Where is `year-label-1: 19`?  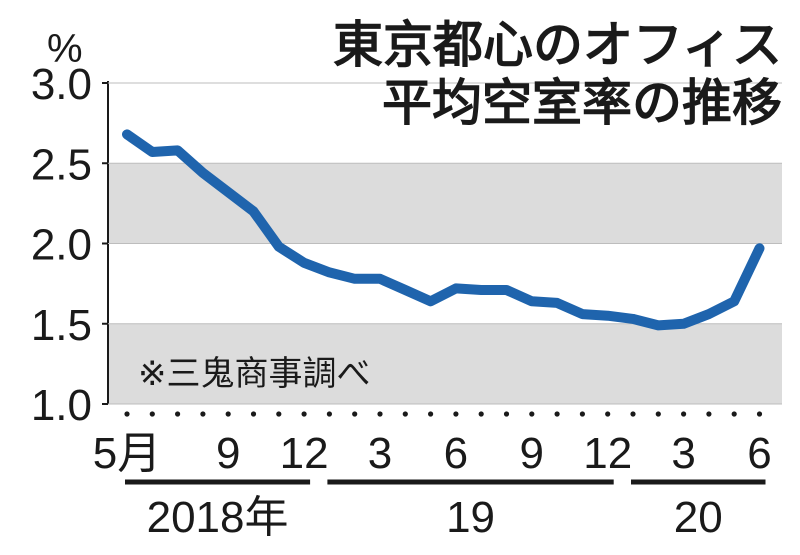
year-label-1: 19 is located at coordinates (470, 517).